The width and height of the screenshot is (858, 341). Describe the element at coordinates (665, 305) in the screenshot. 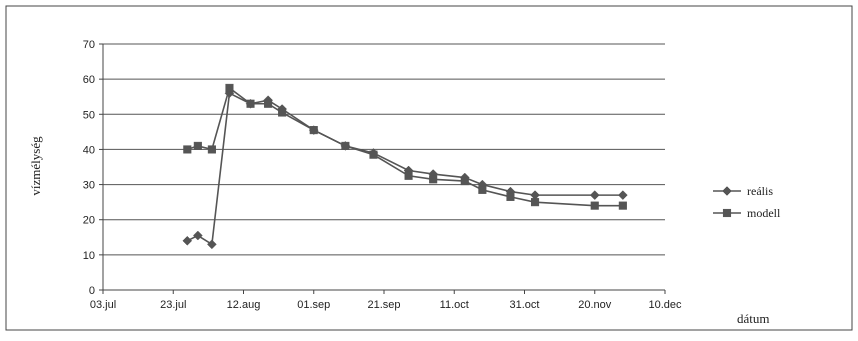

I see `x-tick-label: 10.dec` at that location.